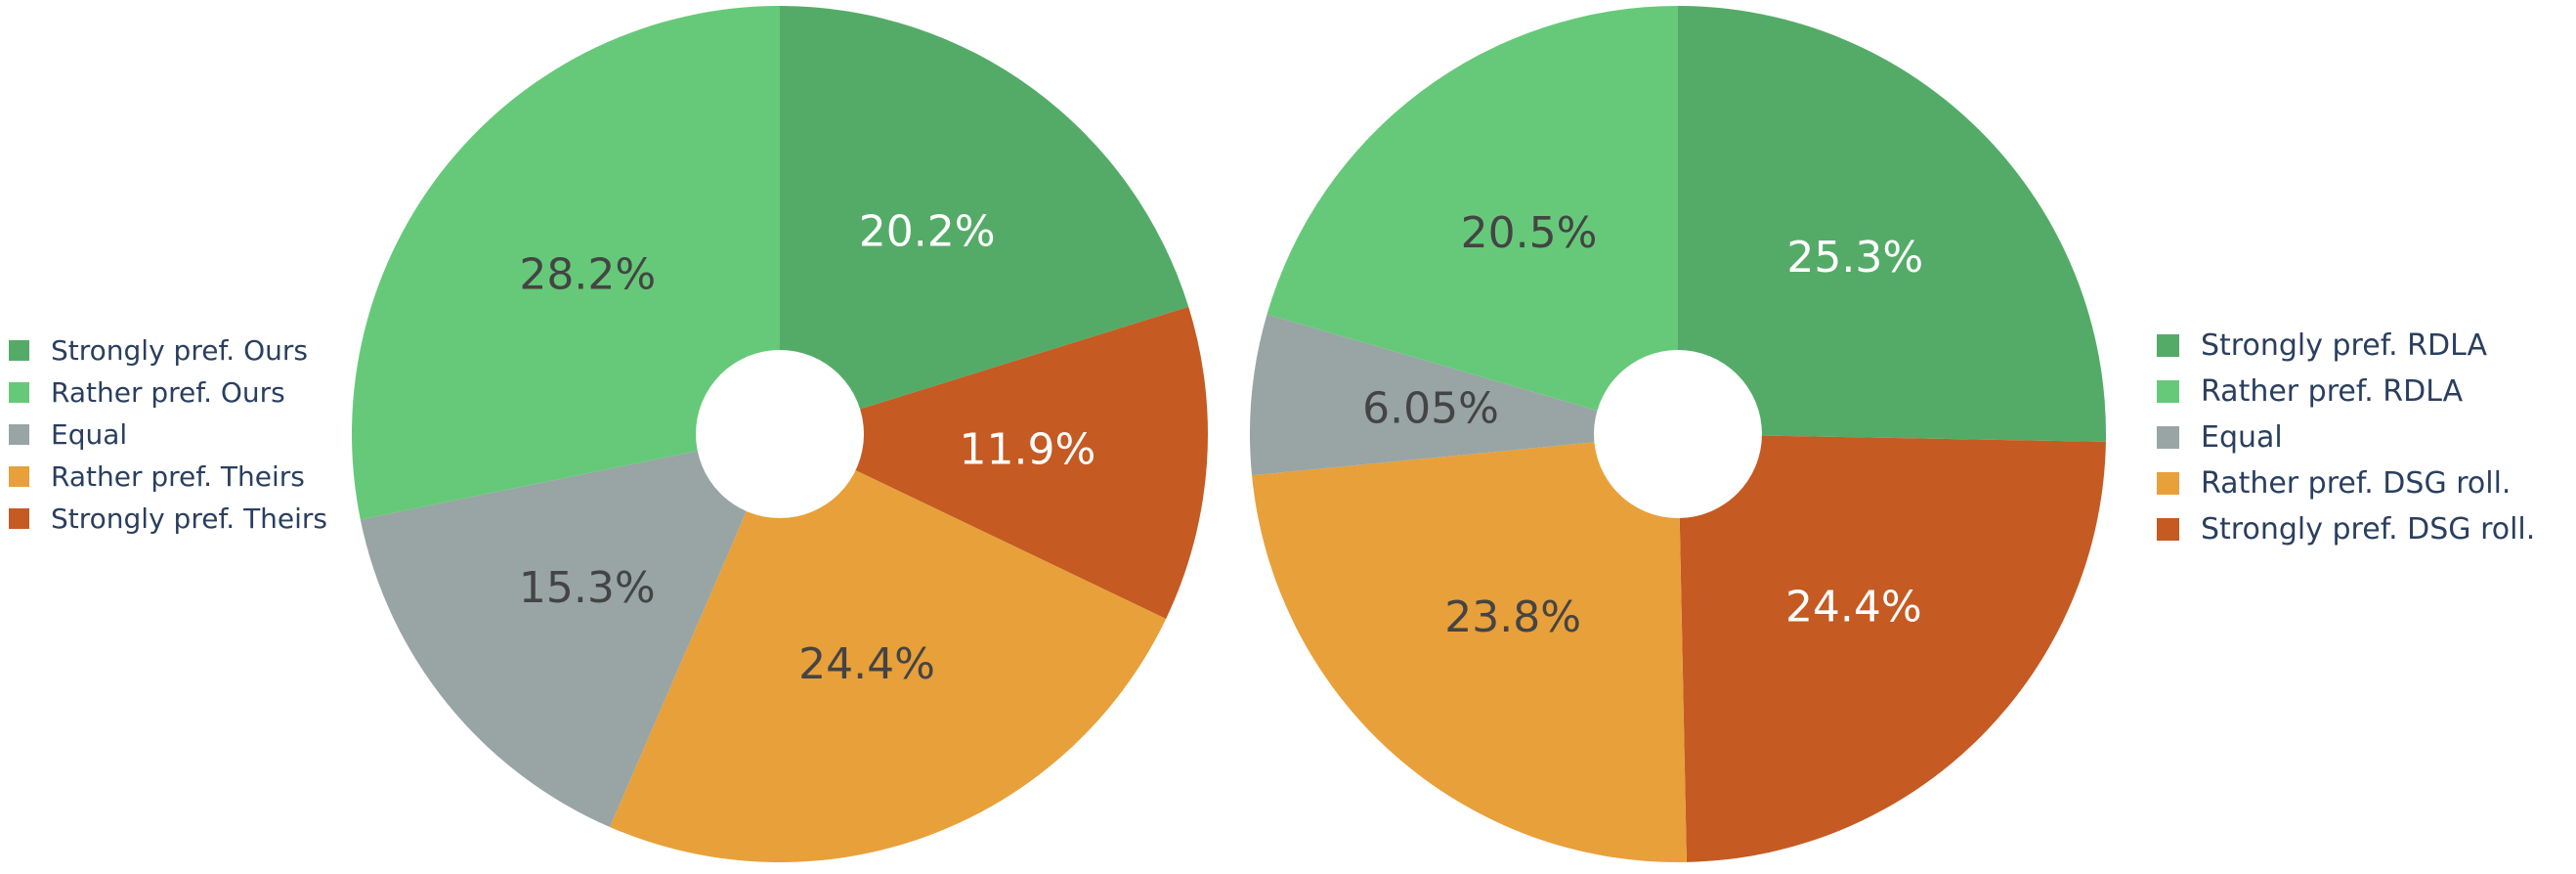 The image size is (2576, 874). I want to click on pie-slice-label: 20.2%, so click(927, 231).